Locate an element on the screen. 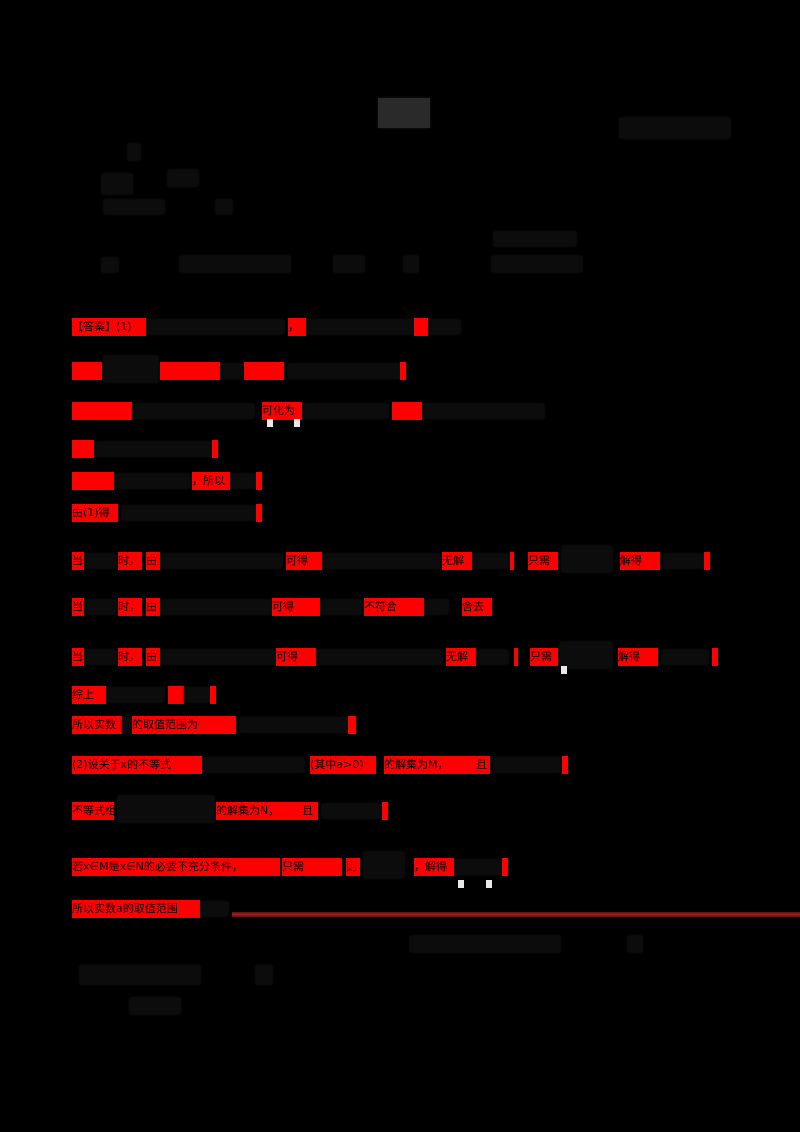  highlighted-text-span: 可化为 is located at coordinates (282, 411).